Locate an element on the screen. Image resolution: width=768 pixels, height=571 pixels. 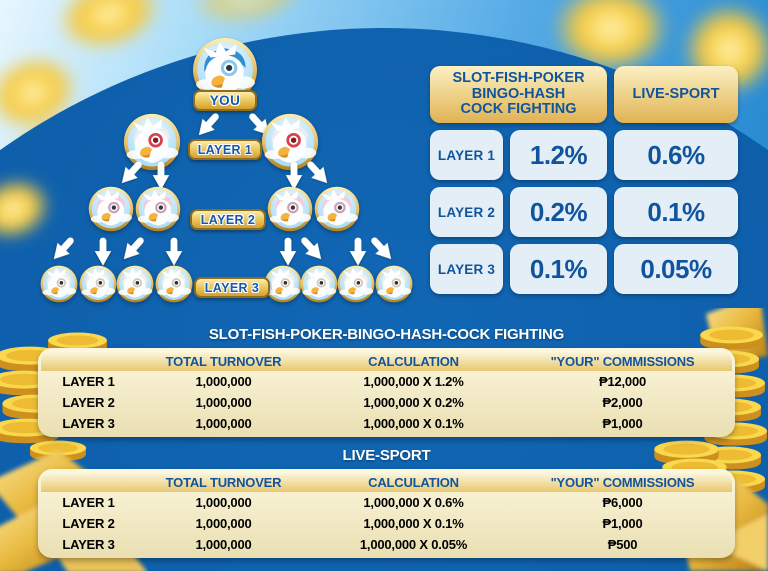
rate-card-sport-header: LIVE-SPORT is located at coordinates (676, 94).